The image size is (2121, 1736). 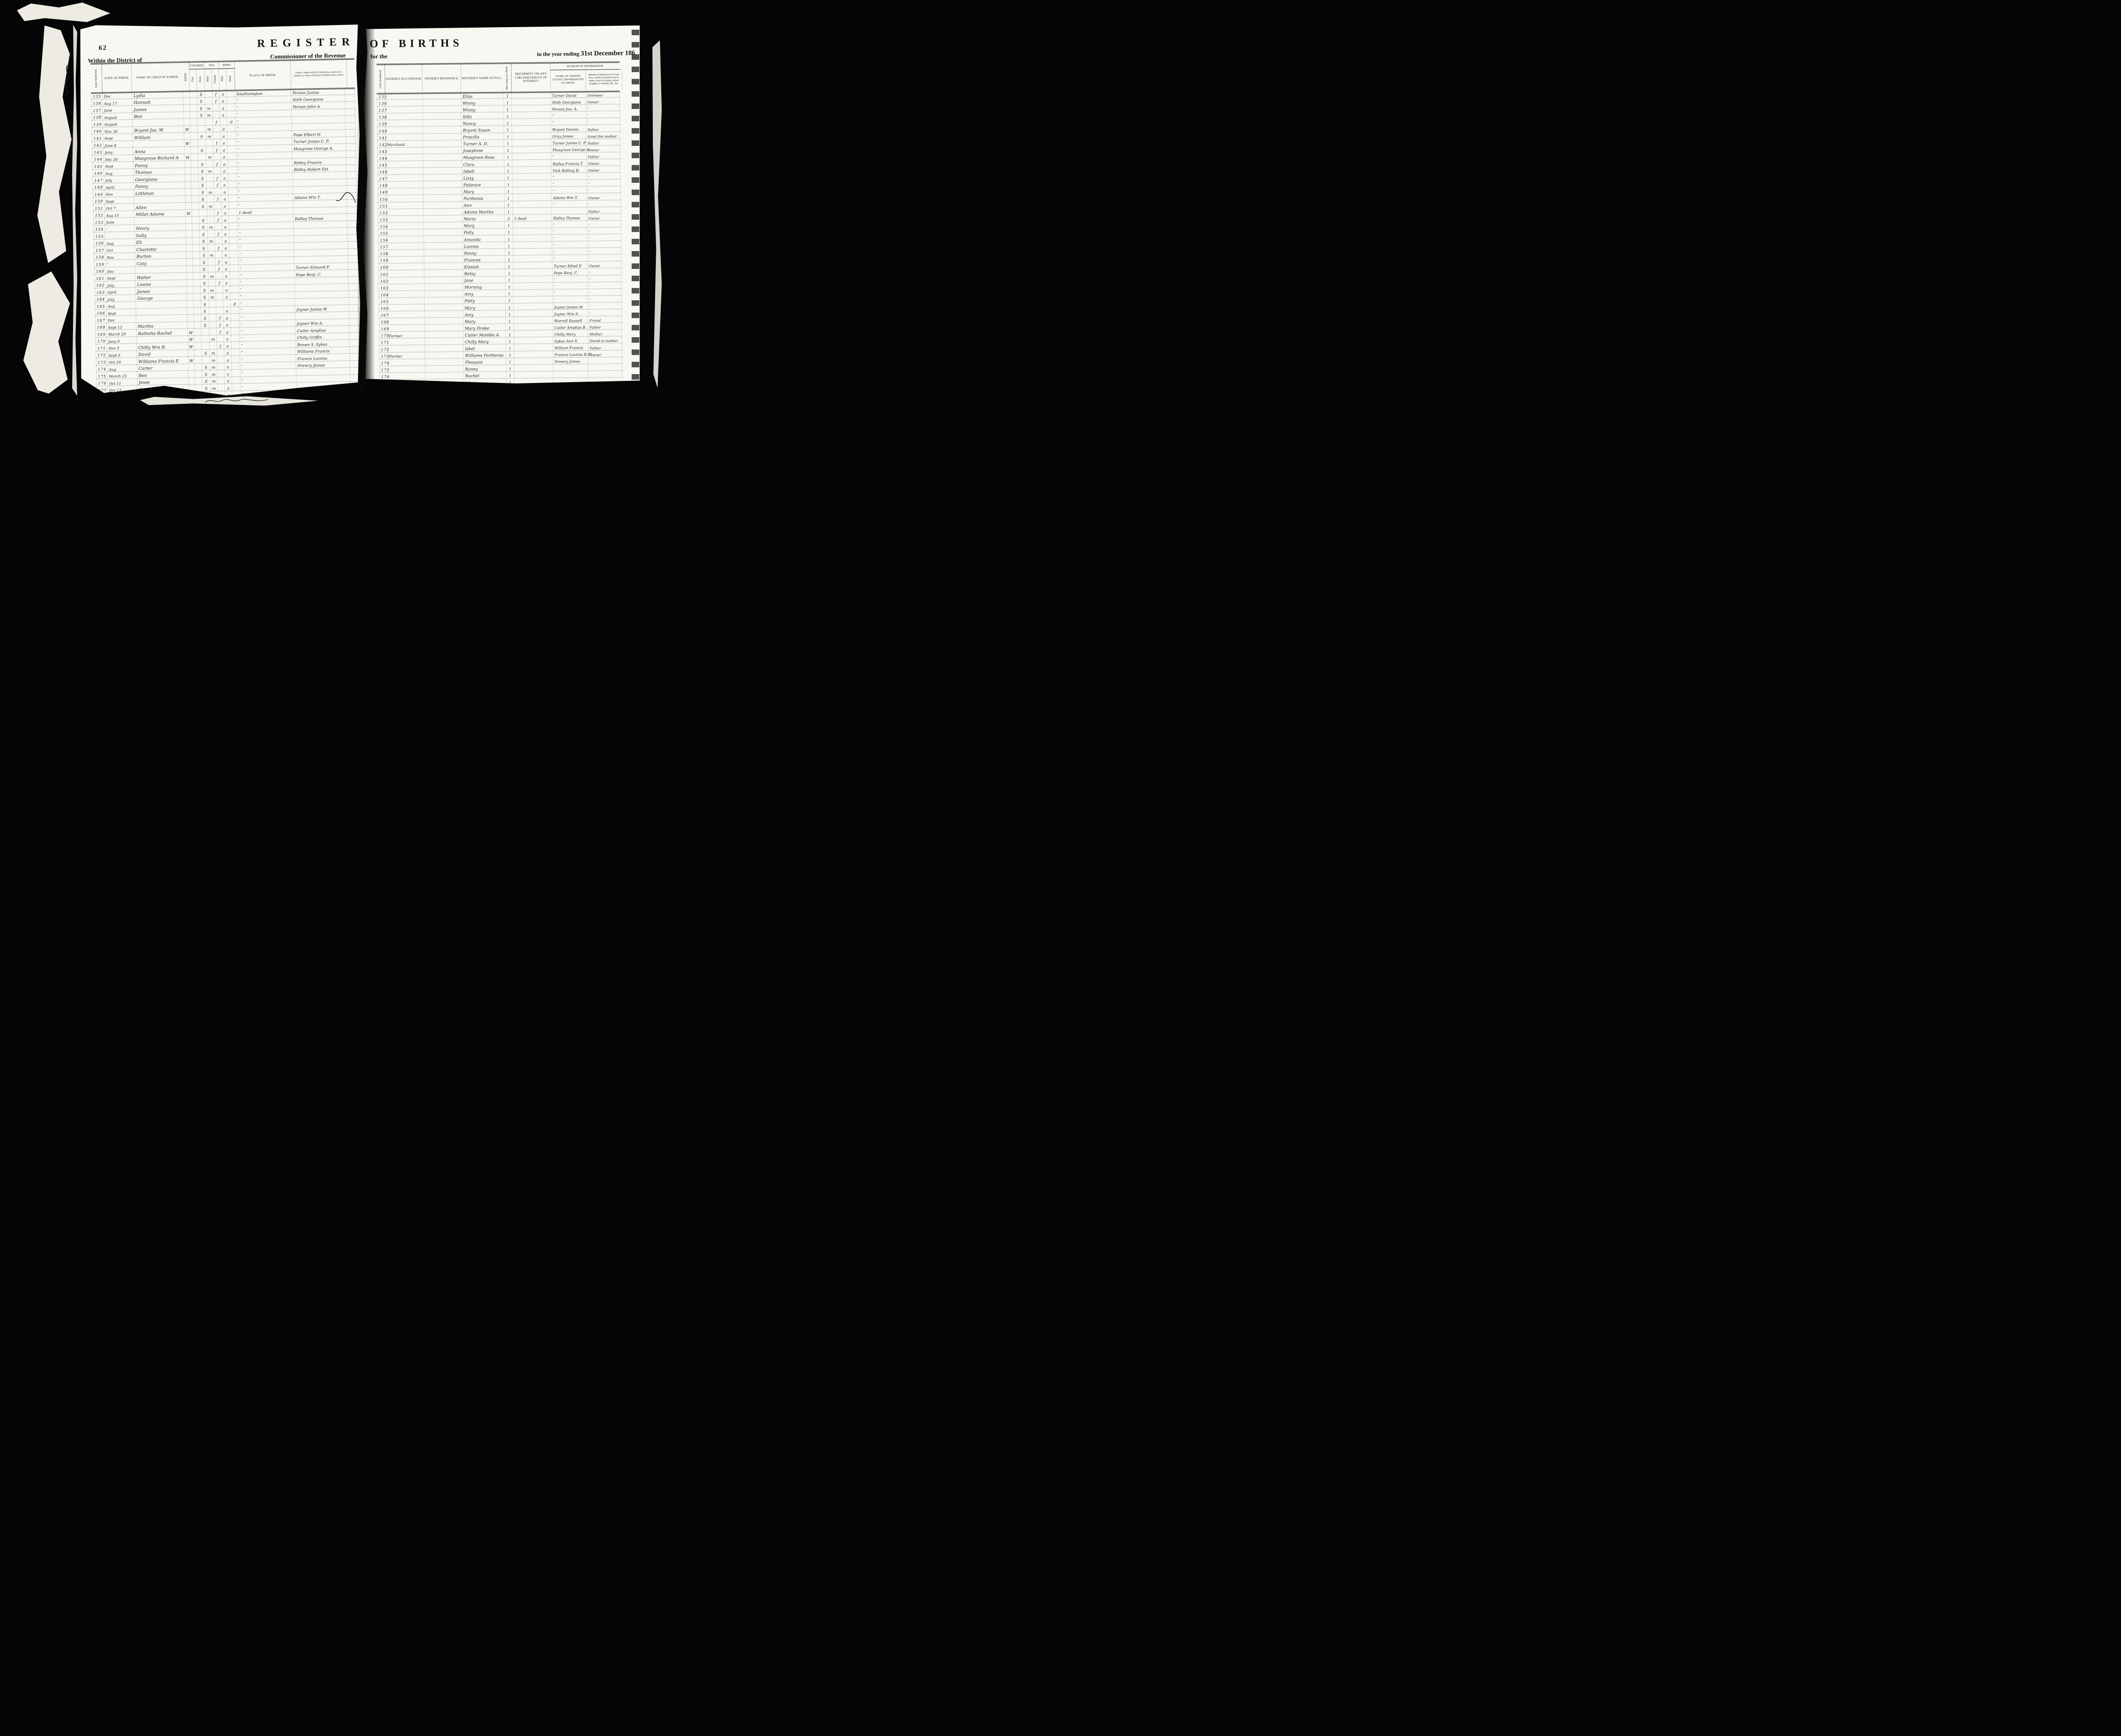 What do you see at coordinates (603, 211) in the screenshot?
I see `informant-relation: Father` at bounding box center [603, 211].